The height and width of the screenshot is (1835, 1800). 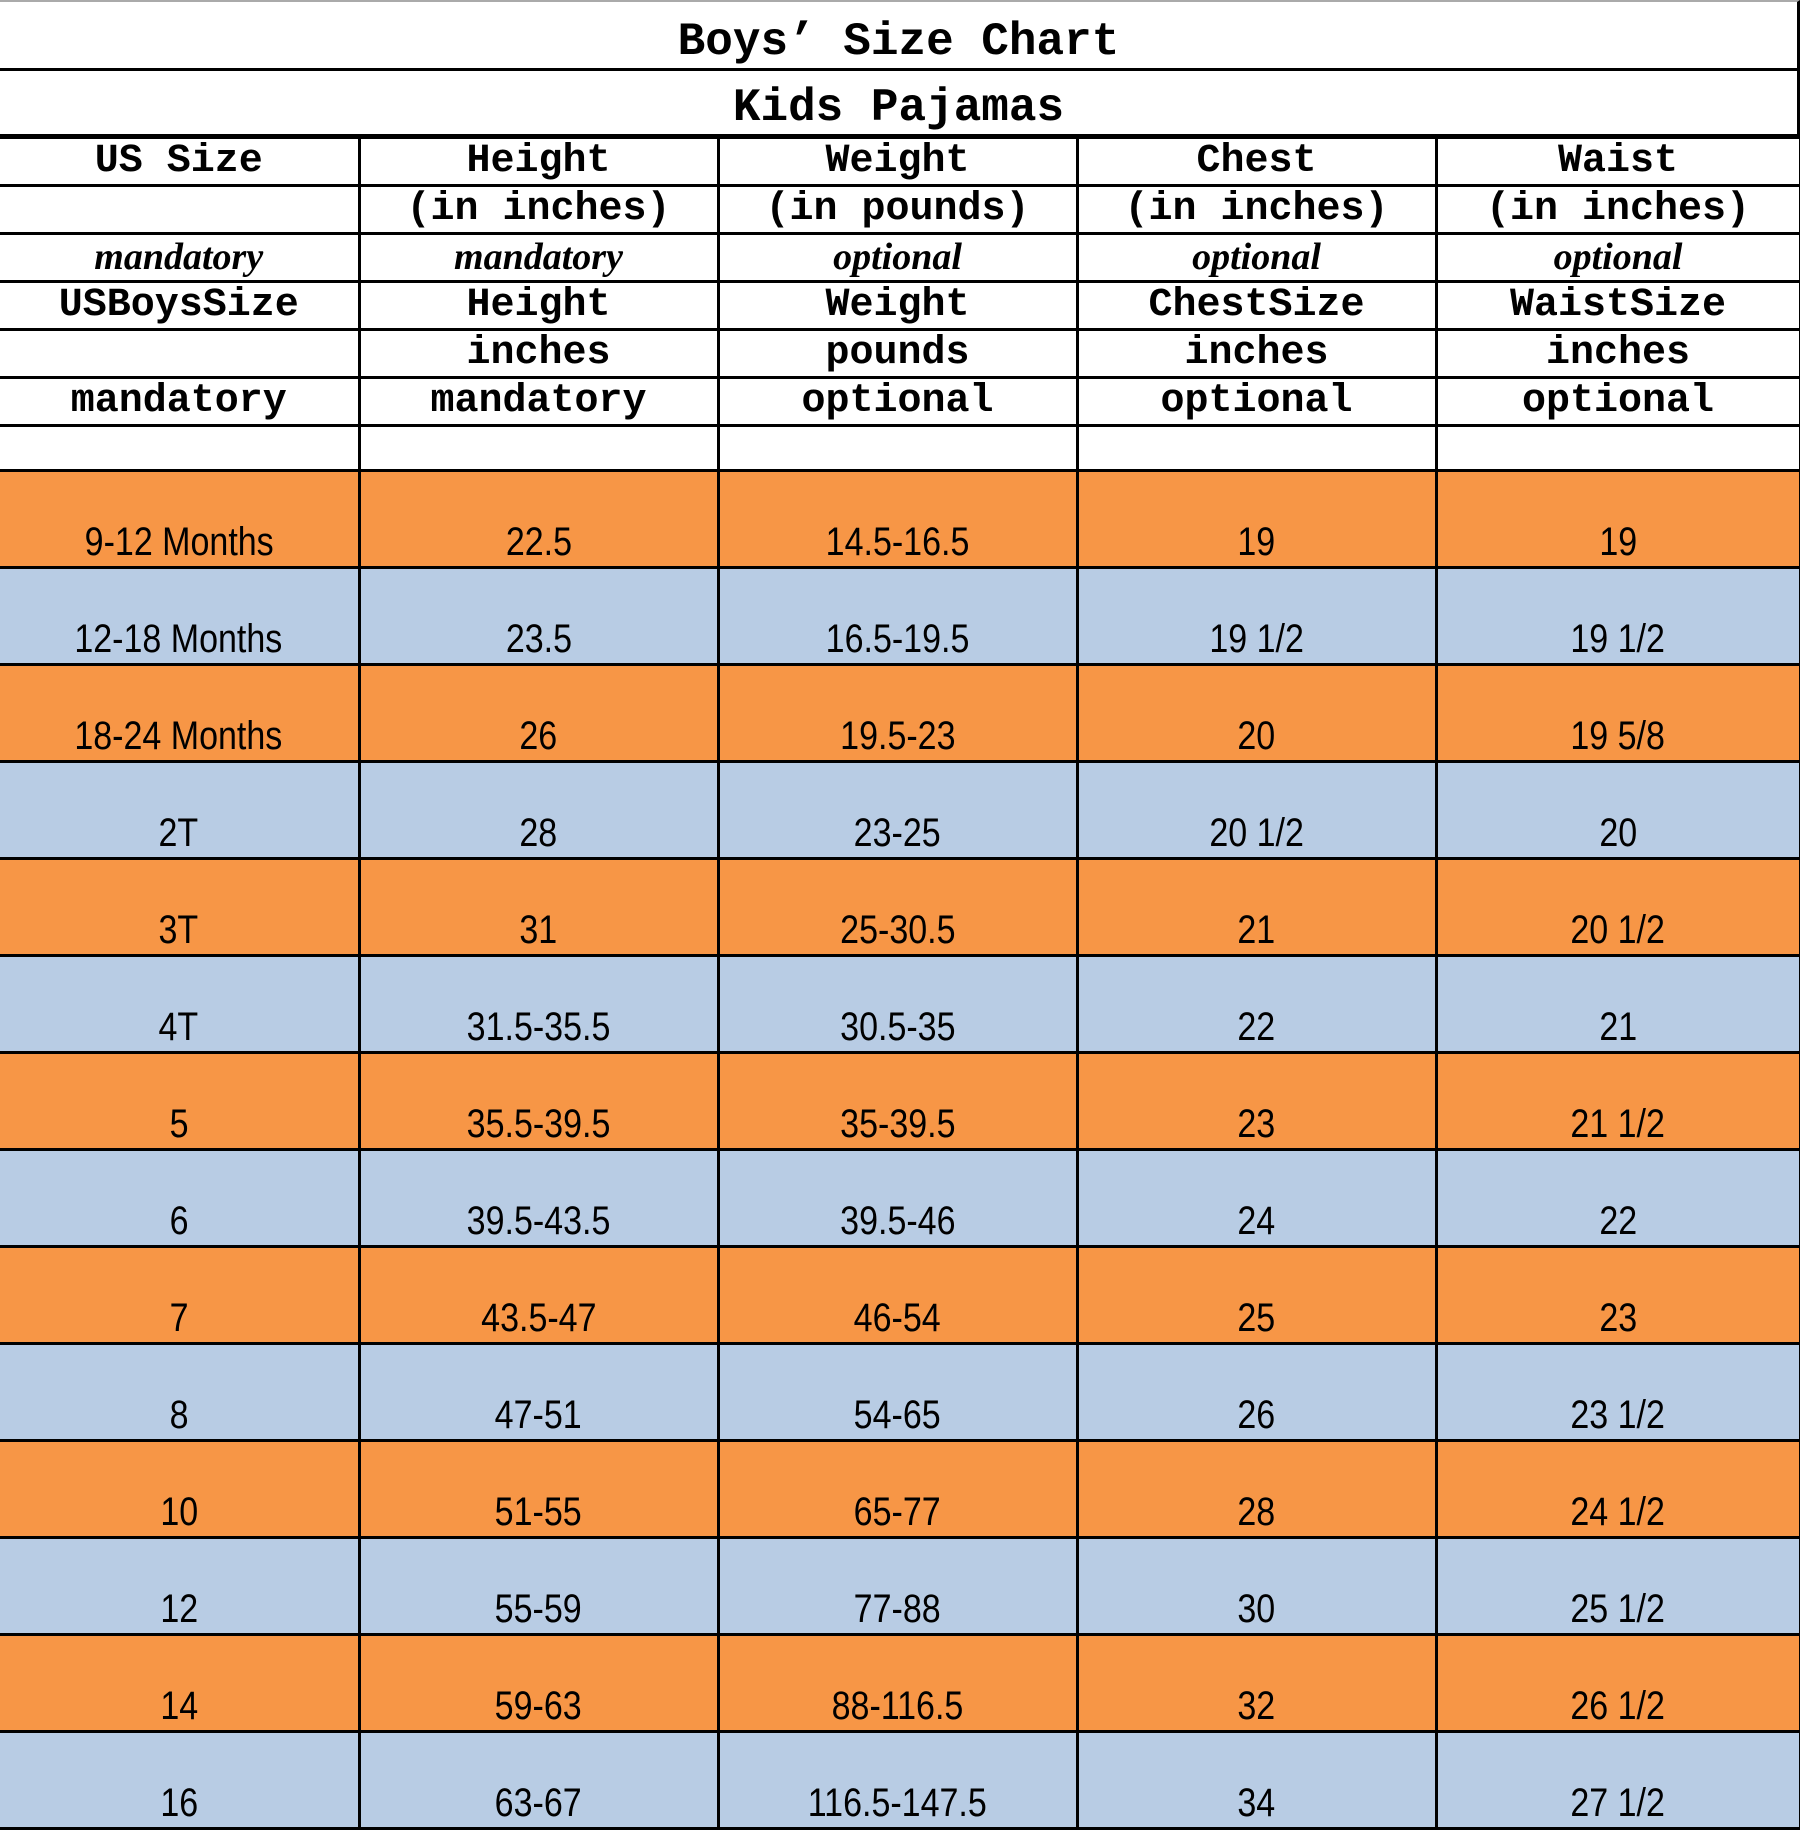 What do you see at coordinates (1617, 1683) in the screenshot?
I see `cell-waist: 26 1/2` at bounding box center [1617, 1683].